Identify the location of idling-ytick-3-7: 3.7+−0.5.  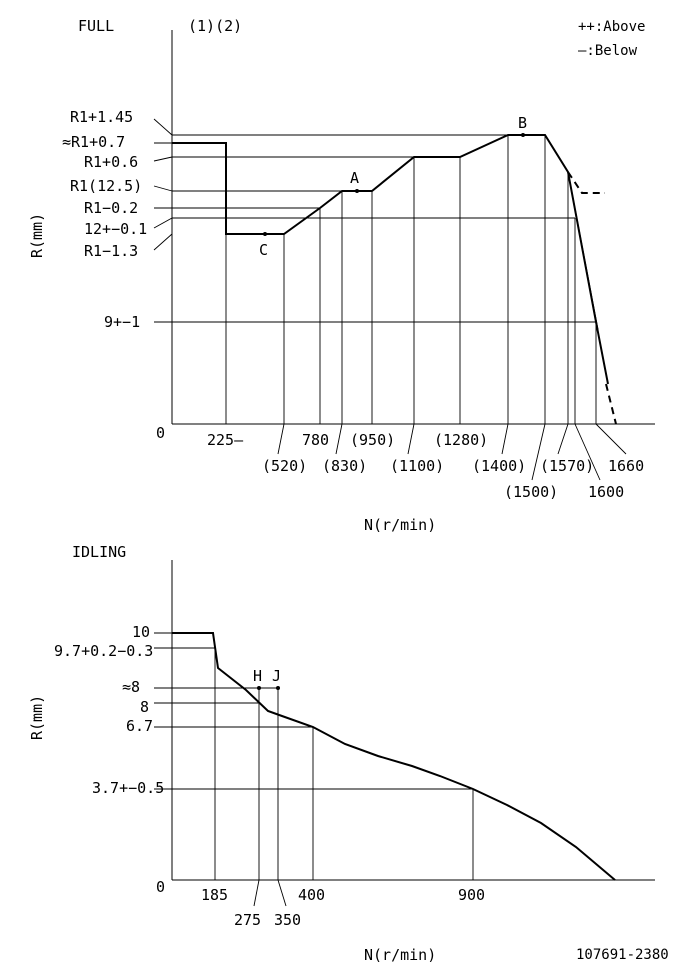
(128, 788).